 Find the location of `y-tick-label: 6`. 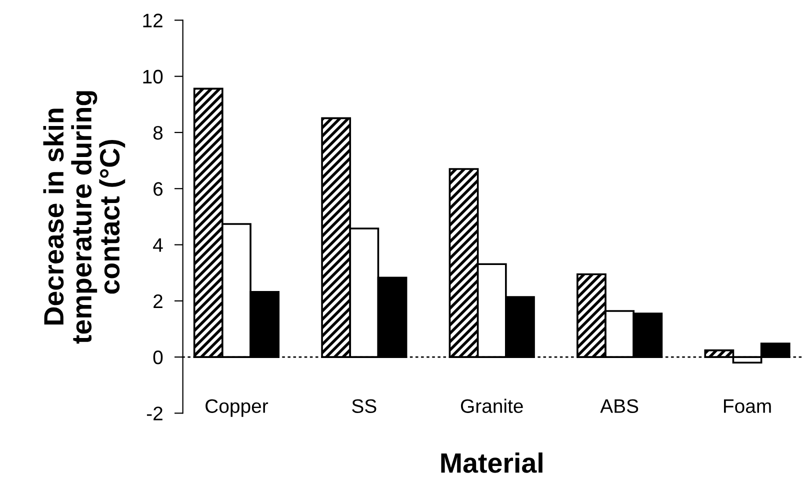

y-tick-label: 6 is located at coordinates (158, 189).